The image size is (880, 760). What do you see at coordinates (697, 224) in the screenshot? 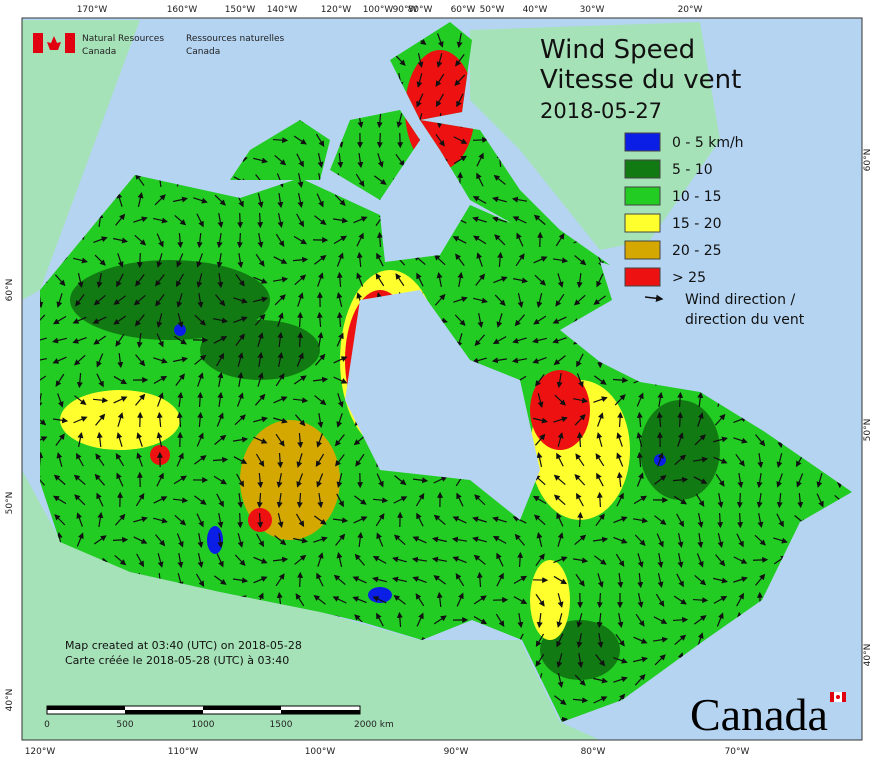
I see `legend-label: 15 - 20` at bounding box center [697, 224].